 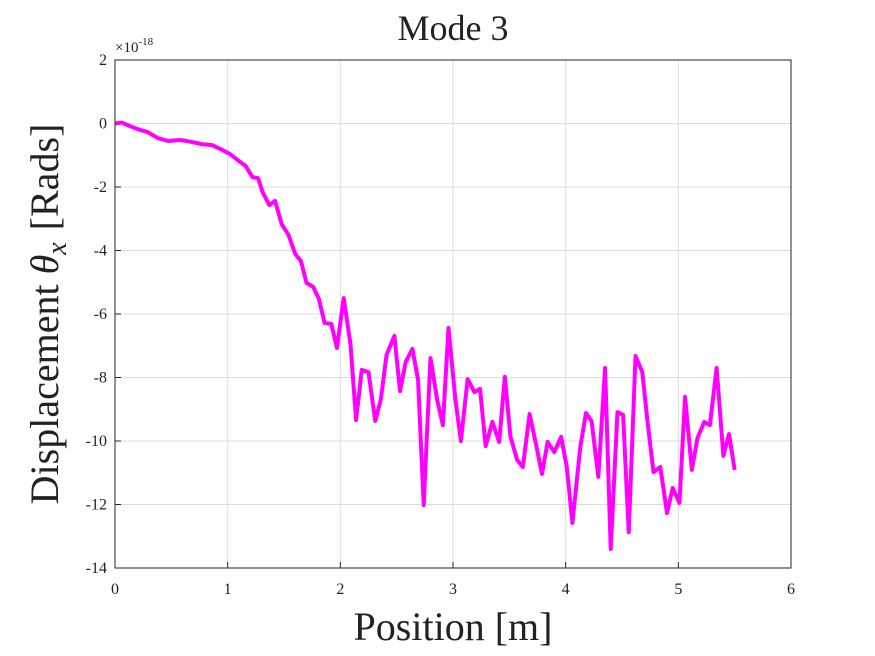 I want to click on x-tick-label: 3, so click(x=453, y=589).